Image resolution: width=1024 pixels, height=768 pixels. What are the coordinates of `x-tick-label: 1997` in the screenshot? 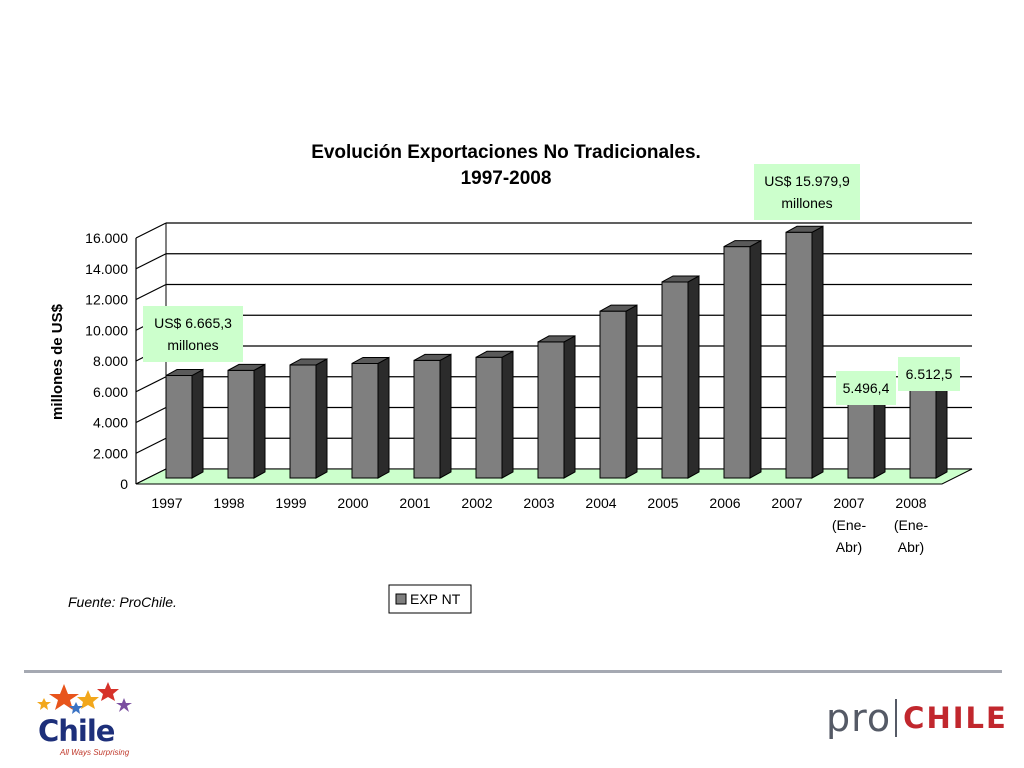 It's located at (166, 503).